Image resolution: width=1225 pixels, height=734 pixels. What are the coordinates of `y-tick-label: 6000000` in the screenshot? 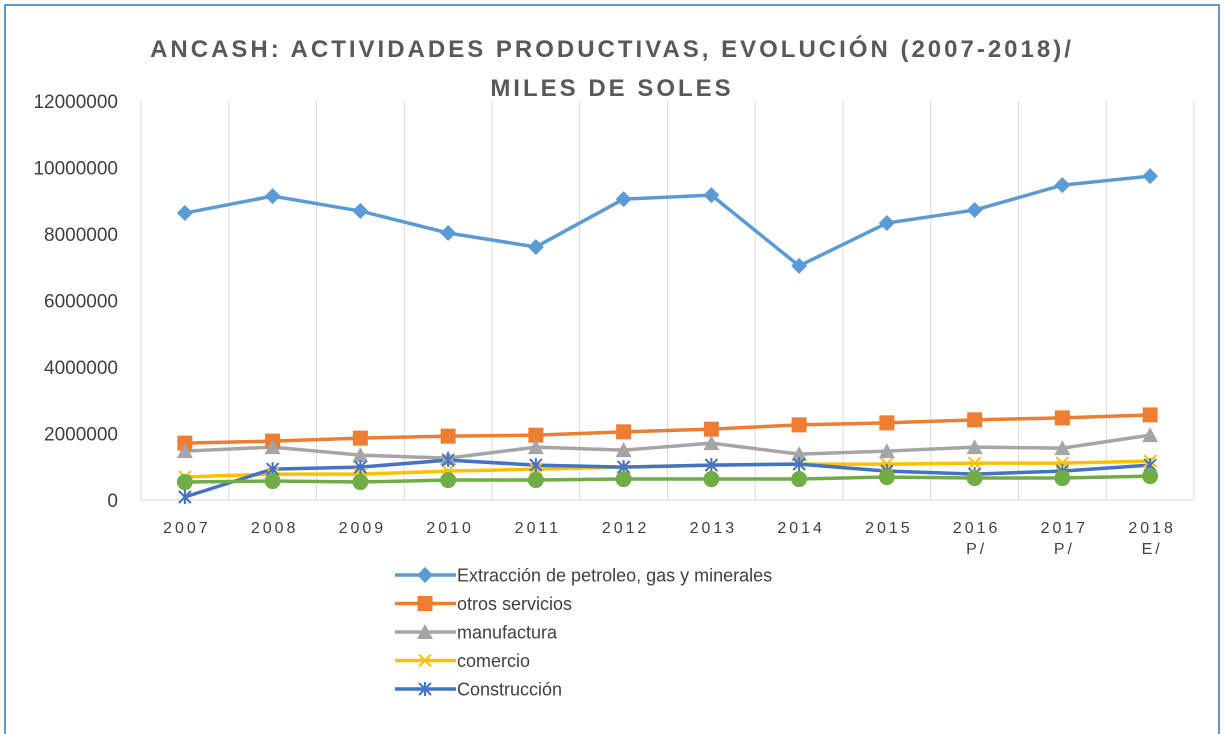 It's located at (81, 302).